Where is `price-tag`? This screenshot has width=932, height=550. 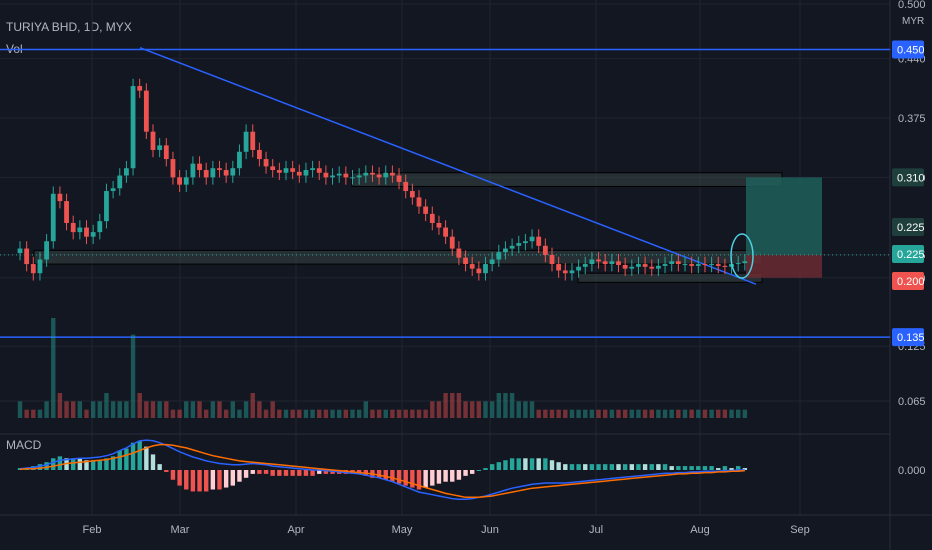 price-tag is located at coordinates (908, 254).